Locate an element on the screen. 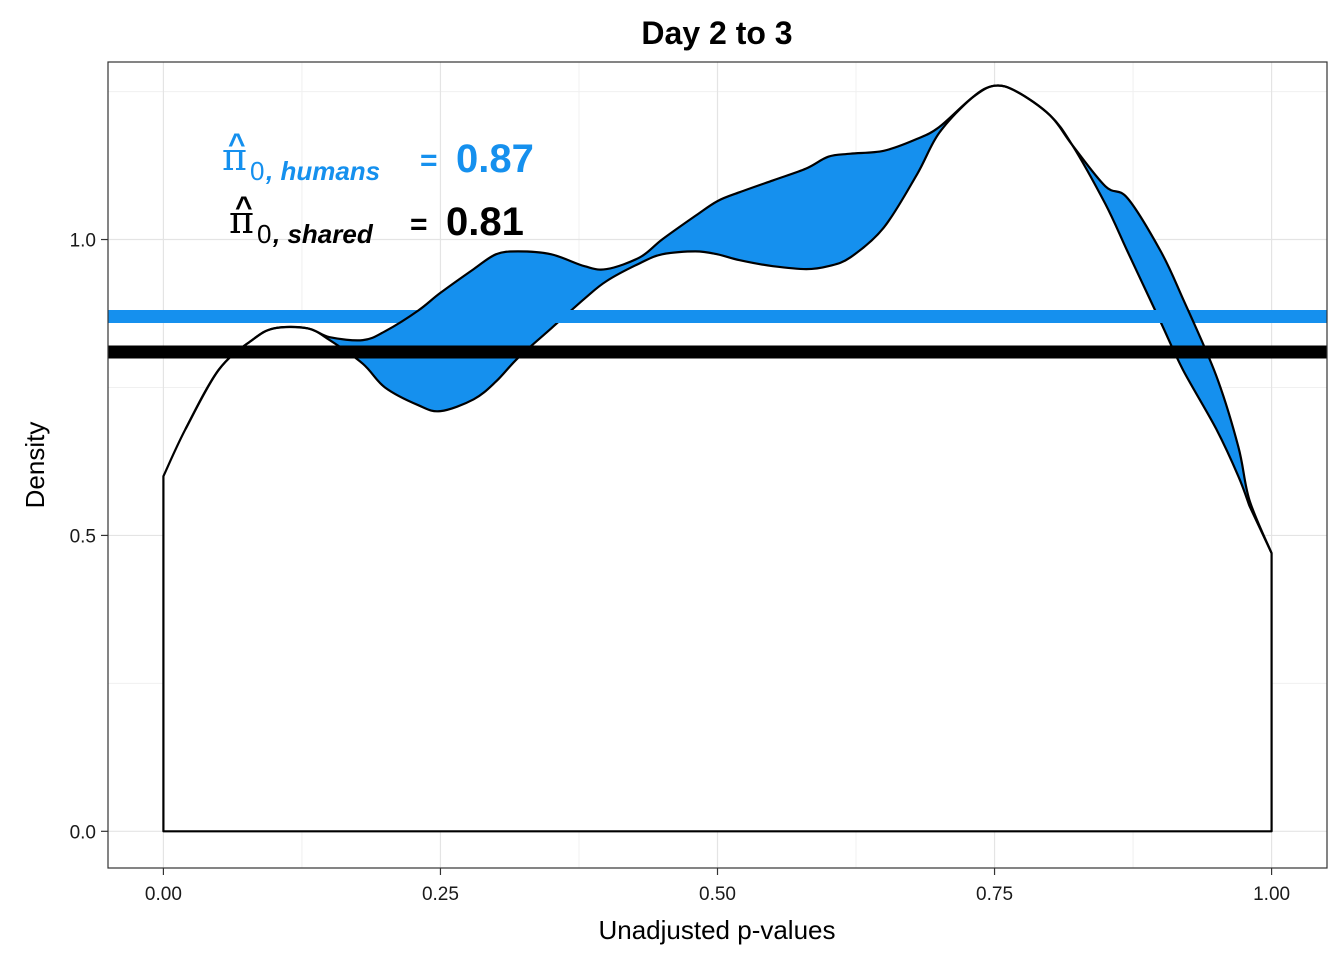 This screenshot has height=960, width=1344. annotation-humans-symbol: π is located at coordinates (234, 157).